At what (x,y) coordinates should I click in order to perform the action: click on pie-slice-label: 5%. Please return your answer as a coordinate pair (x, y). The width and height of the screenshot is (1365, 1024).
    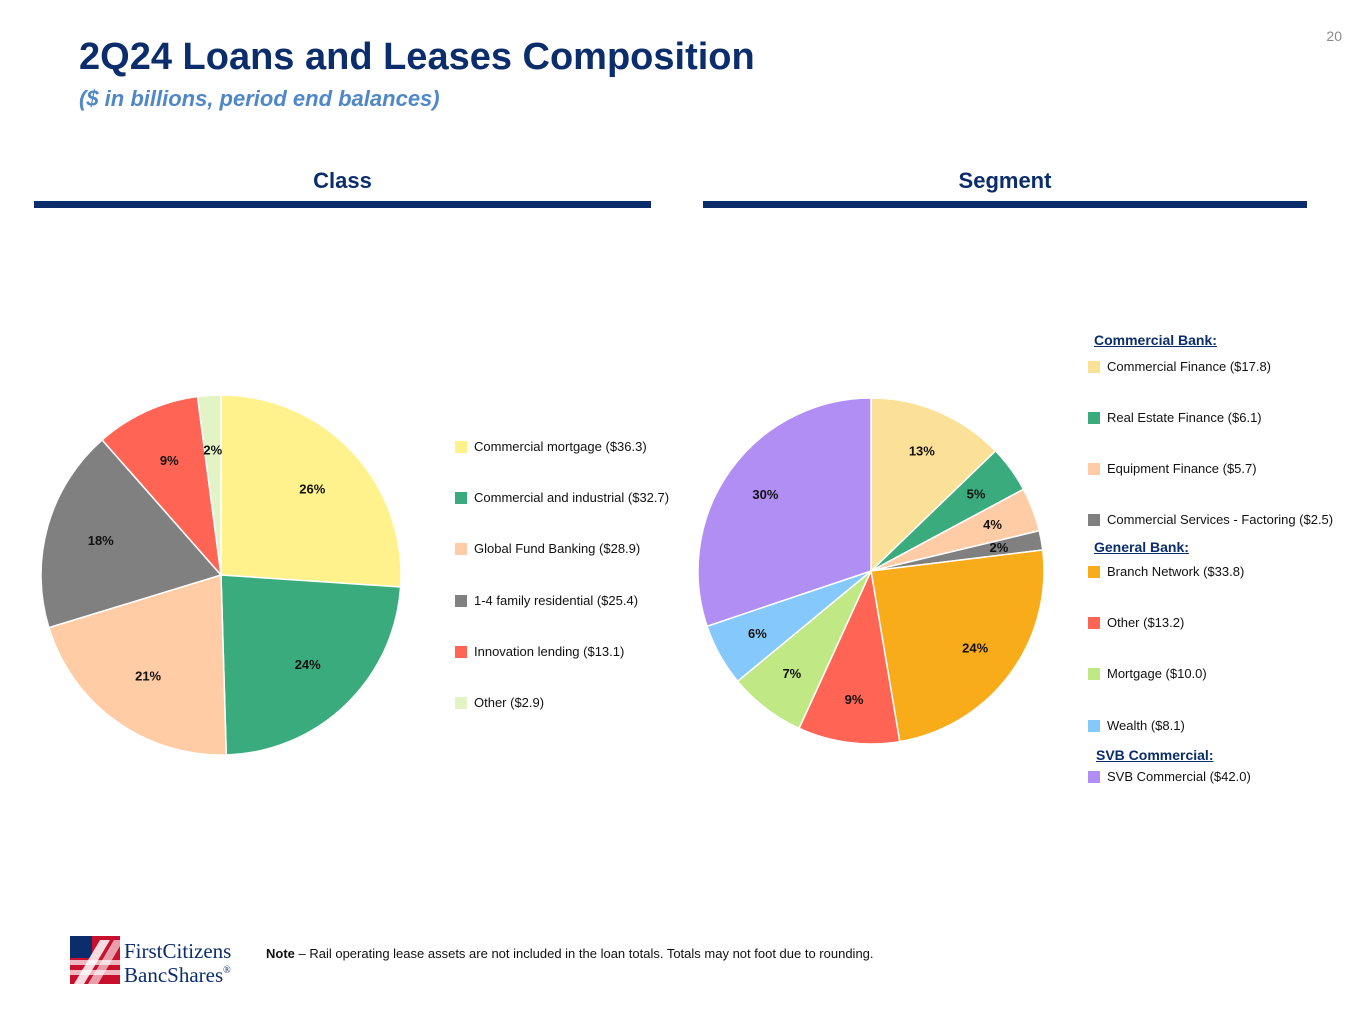
    Looking at the image, I should click on (976, 493).